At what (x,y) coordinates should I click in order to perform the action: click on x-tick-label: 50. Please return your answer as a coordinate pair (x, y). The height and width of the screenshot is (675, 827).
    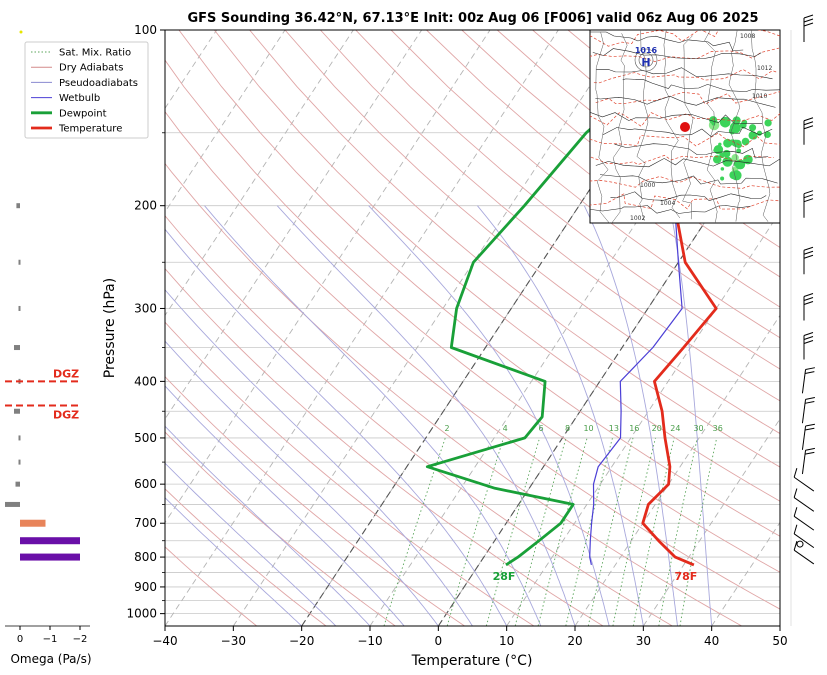
    Looking at the image, I should click on (779, 641).